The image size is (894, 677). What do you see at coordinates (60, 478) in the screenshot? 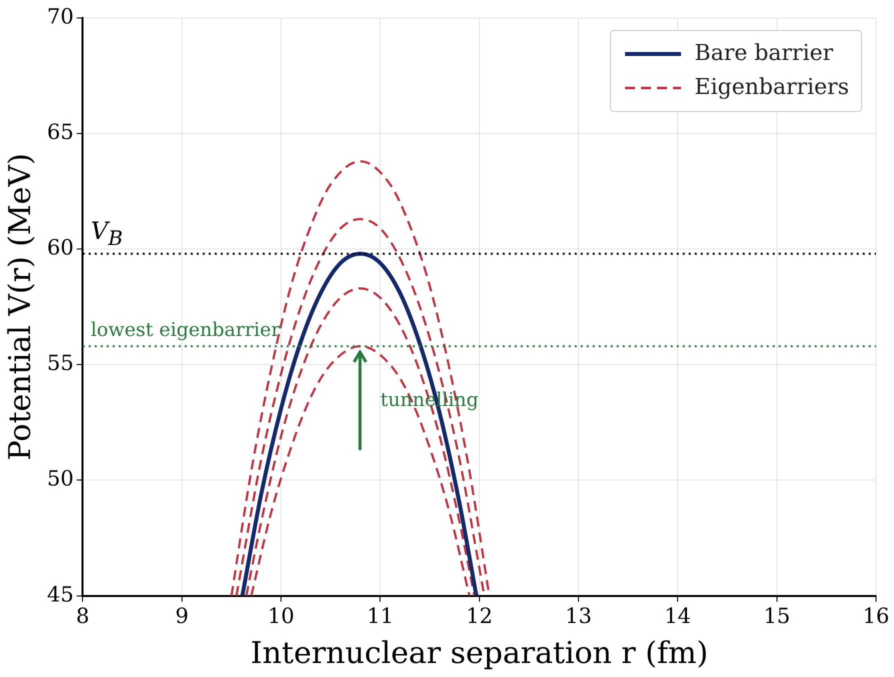
I see `y-tick-label: 50` at bounding box center [60, 478].